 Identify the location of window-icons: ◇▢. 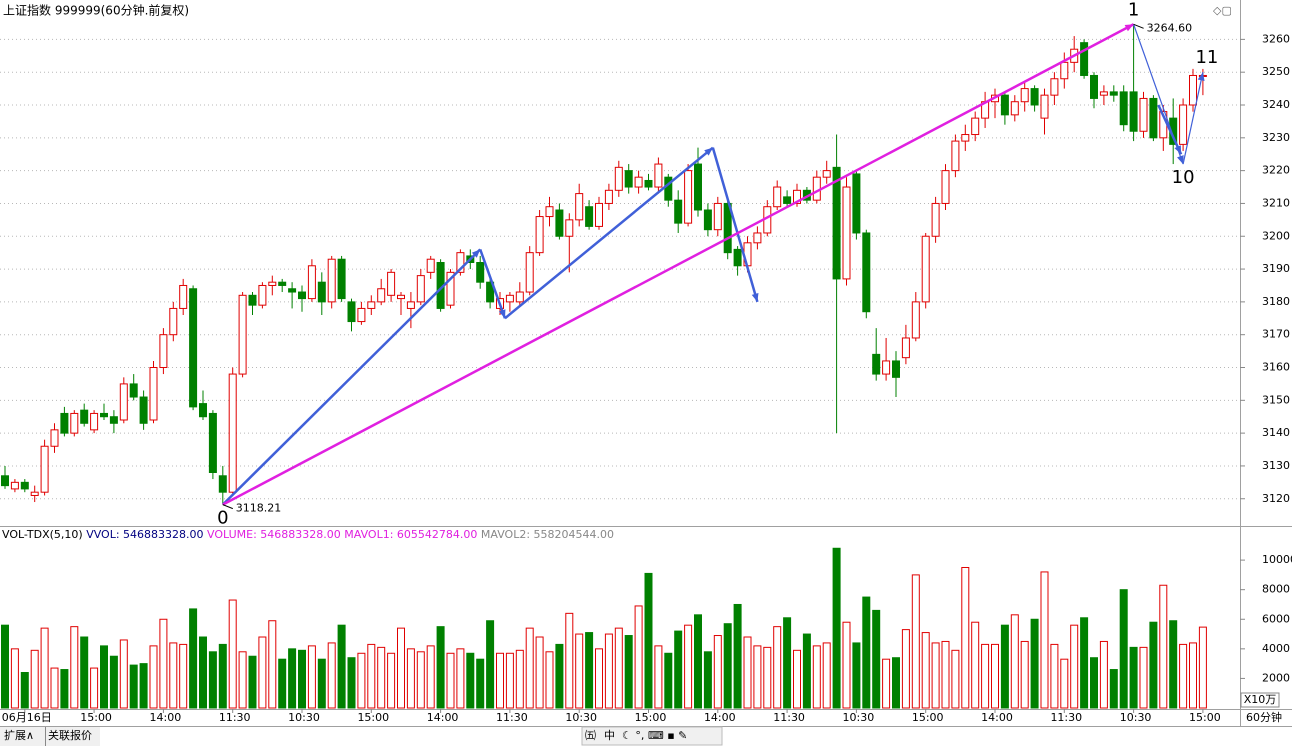
(1222, 10).